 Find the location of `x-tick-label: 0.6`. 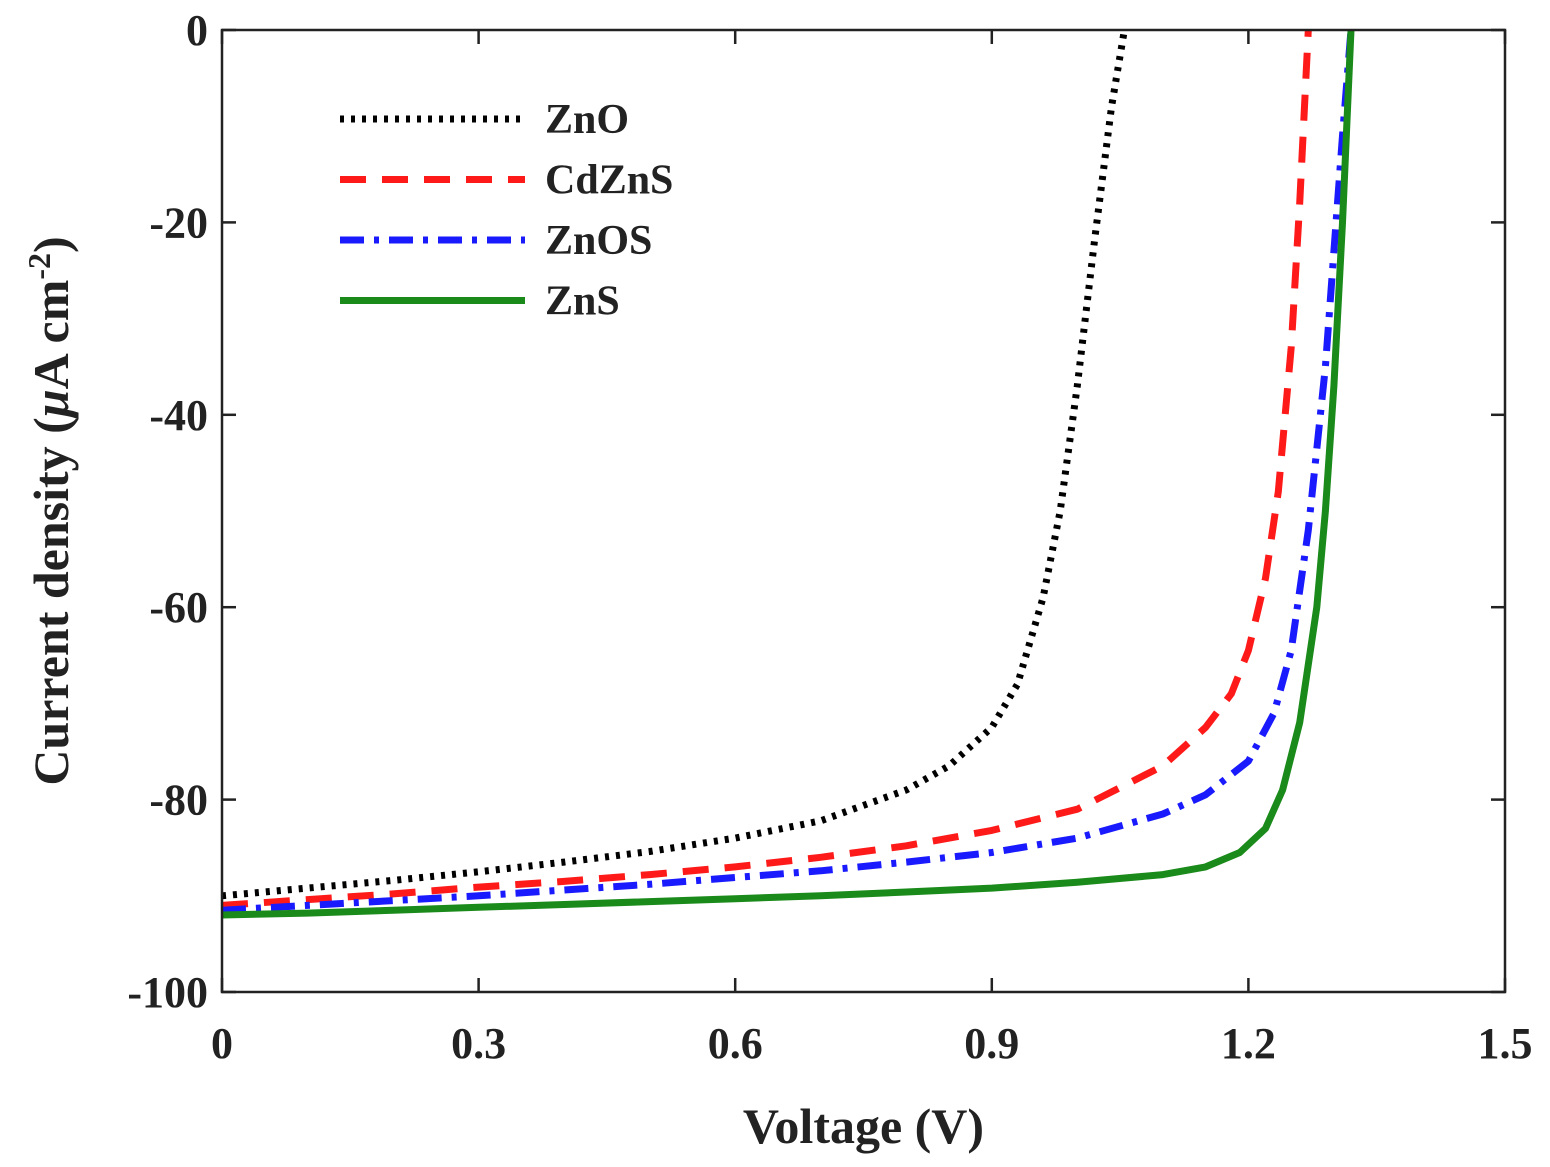

x-tick-label: 0.6 is located at coordinates (735, 1043).